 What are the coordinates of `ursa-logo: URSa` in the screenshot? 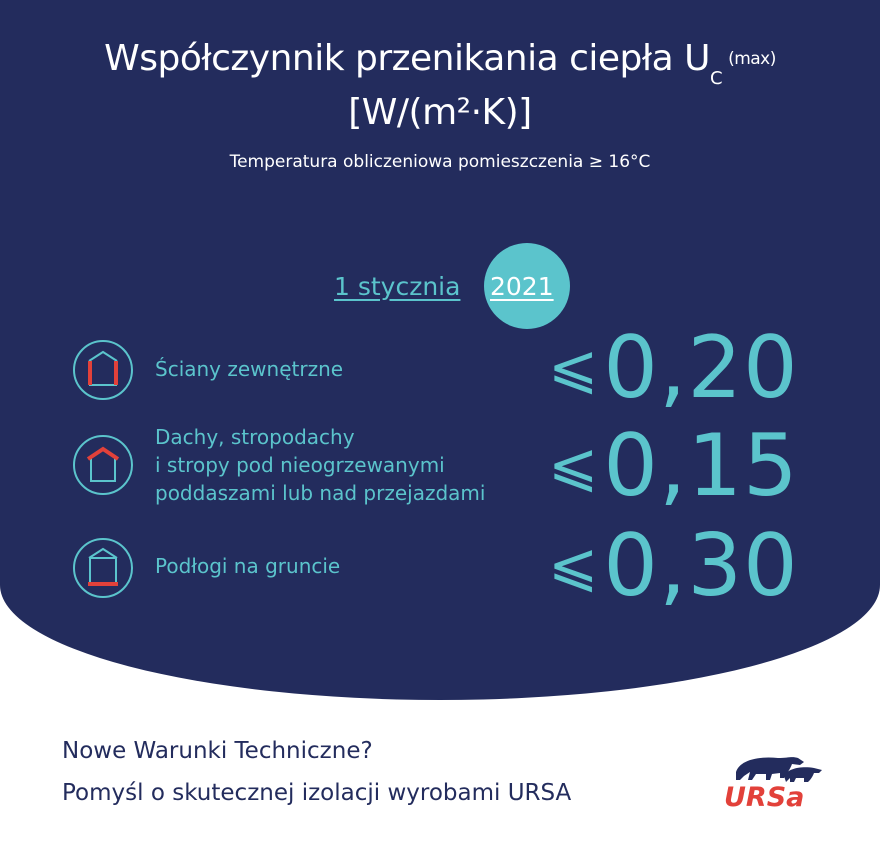 It's located at (773, 783).